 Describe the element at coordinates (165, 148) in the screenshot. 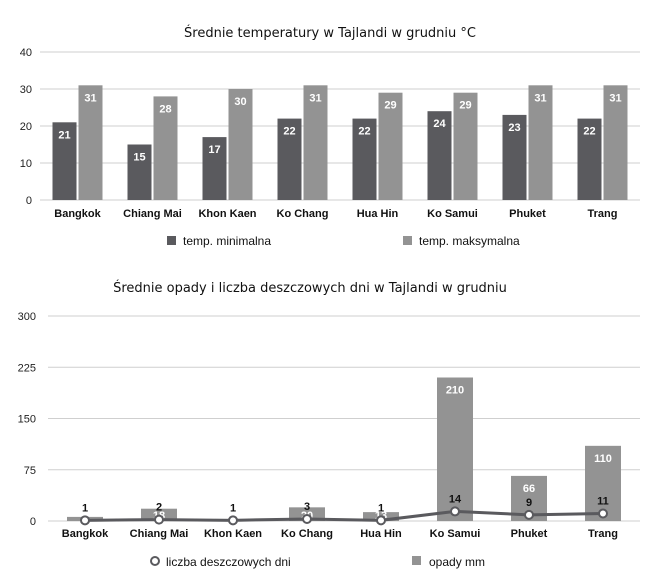

I see `bar-temp-maksymalna-chiang-mai` at that location.